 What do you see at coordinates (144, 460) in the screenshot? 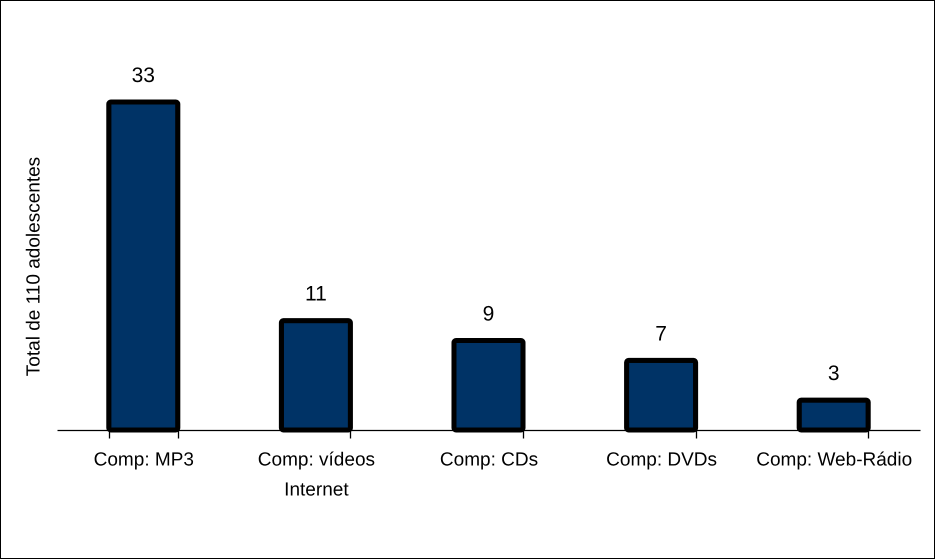
I see `x-tick-label: Comp: MP3` at bounding box center [144, 460].